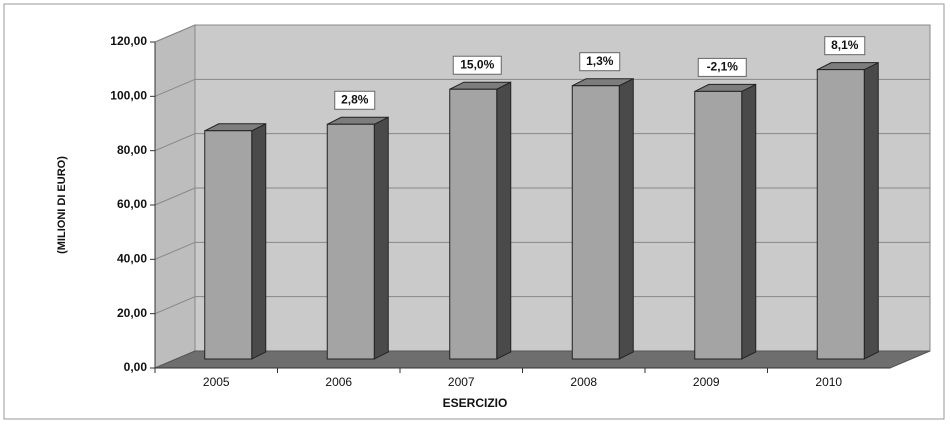 This screenshot has height=430, width=950. I want to click on y-tick-label: 20,00, so click(132, 313).